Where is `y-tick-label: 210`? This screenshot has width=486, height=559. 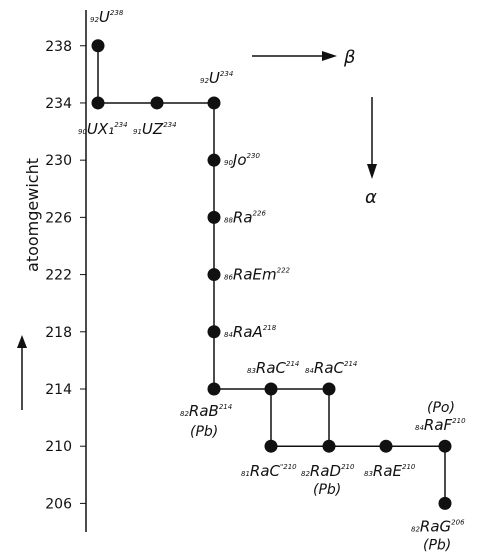 y-tick-label: 210 is located at coordinates (58, 447).